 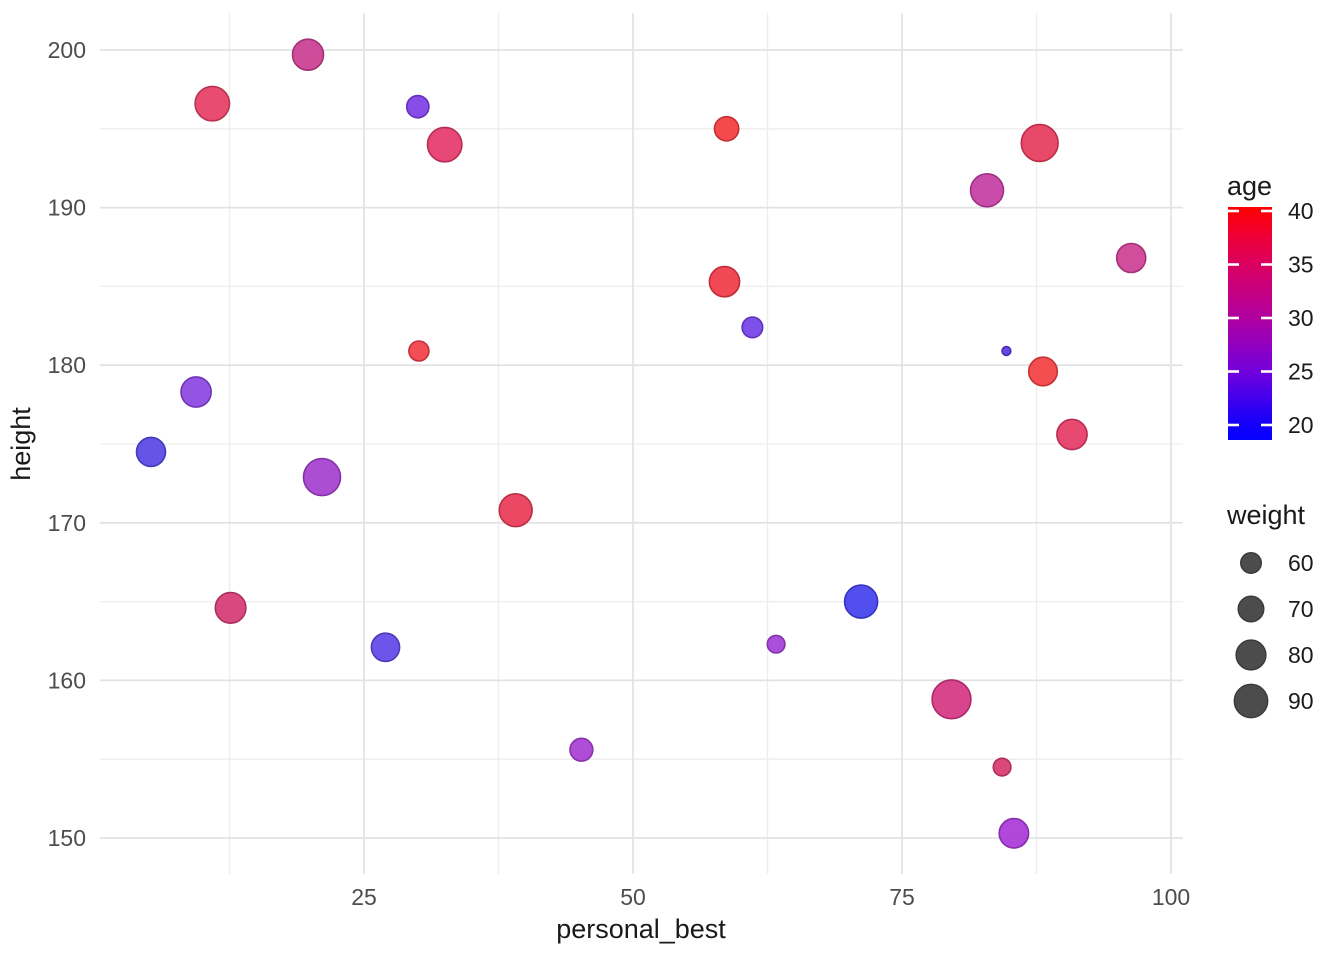 What do you see at coordinates (1273, 634) in the screenshot?
I see `weight-legend-keys: 60 70 80 90` at bounding box center [1273, 634].